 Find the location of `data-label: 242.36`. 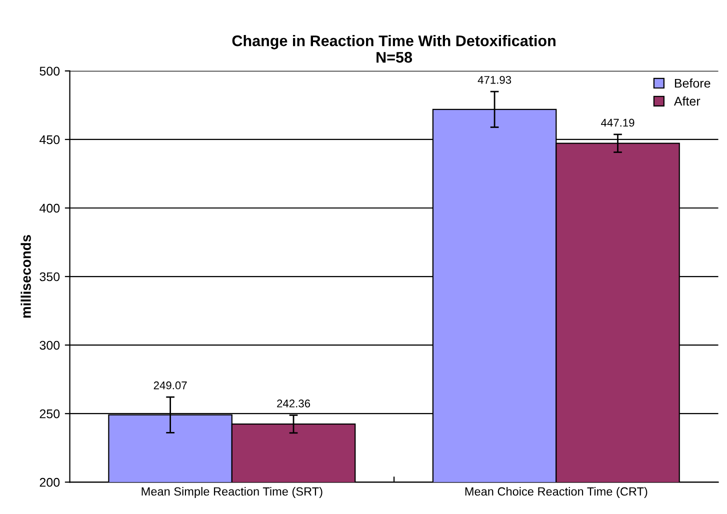

data-label: 242.36 is located at coordinates (293, 404).